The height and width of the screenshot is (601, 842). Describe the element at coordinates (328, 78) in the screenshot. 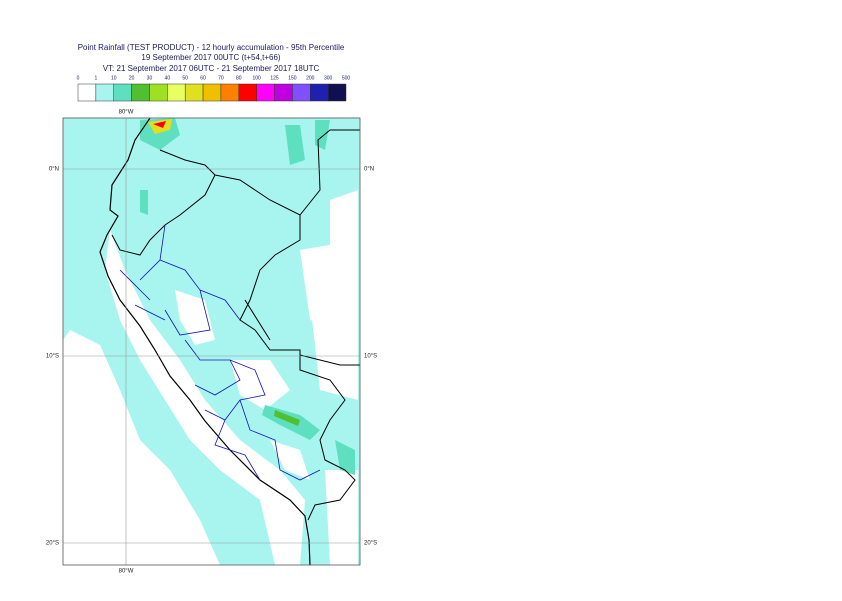

I see `colorbar-label: 300` at that location.